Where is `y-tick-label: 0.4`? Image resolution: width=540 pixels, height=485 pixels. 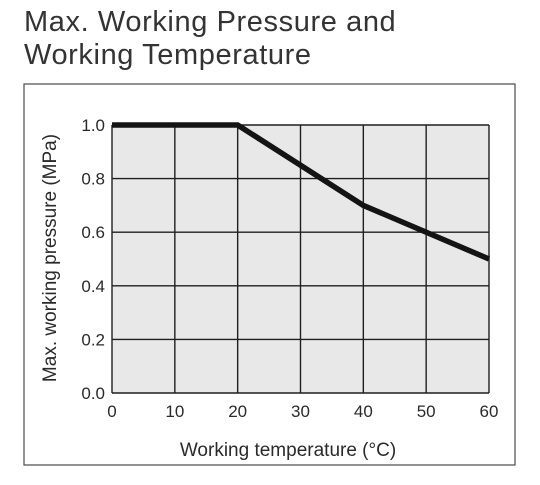 y-tick-label: 0.4 is located at coordinates (93, 286).